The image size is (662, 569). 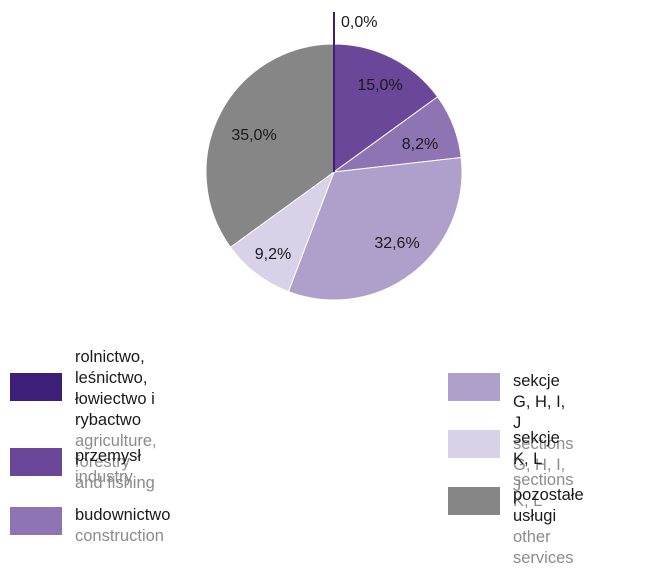 I want to click on legend-label-pl: sekcje K, L, so click(x=536, y=448).